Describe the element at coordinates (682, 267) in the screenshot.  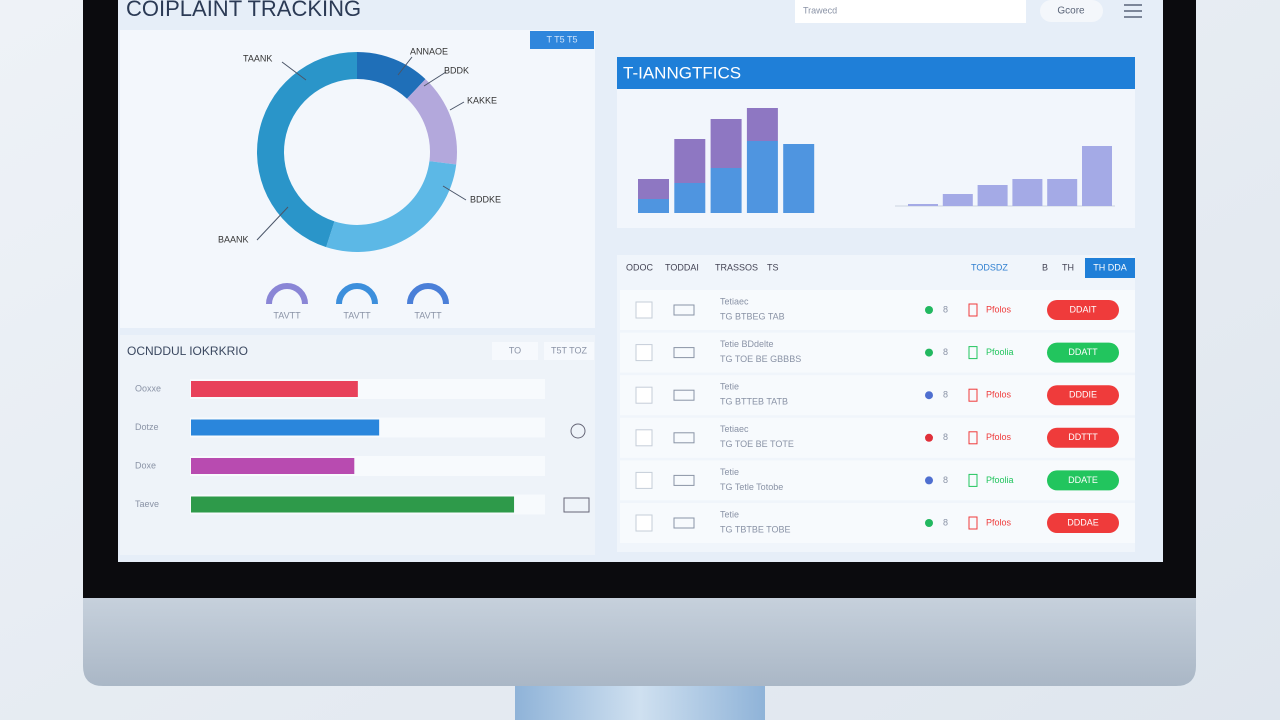
I see `table-header: TODDAI` at that location.